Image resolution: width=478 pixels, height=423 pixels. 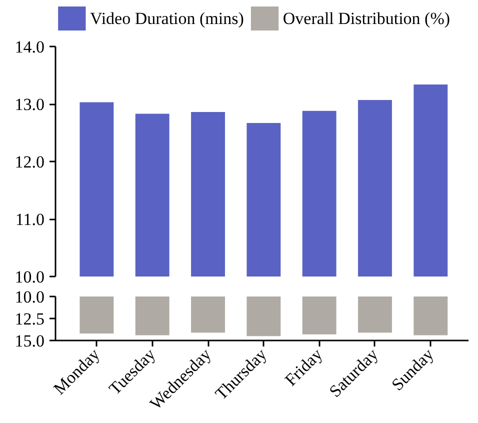 I want to click on y-tick-label: 12.0, so click(x=29, y=162).